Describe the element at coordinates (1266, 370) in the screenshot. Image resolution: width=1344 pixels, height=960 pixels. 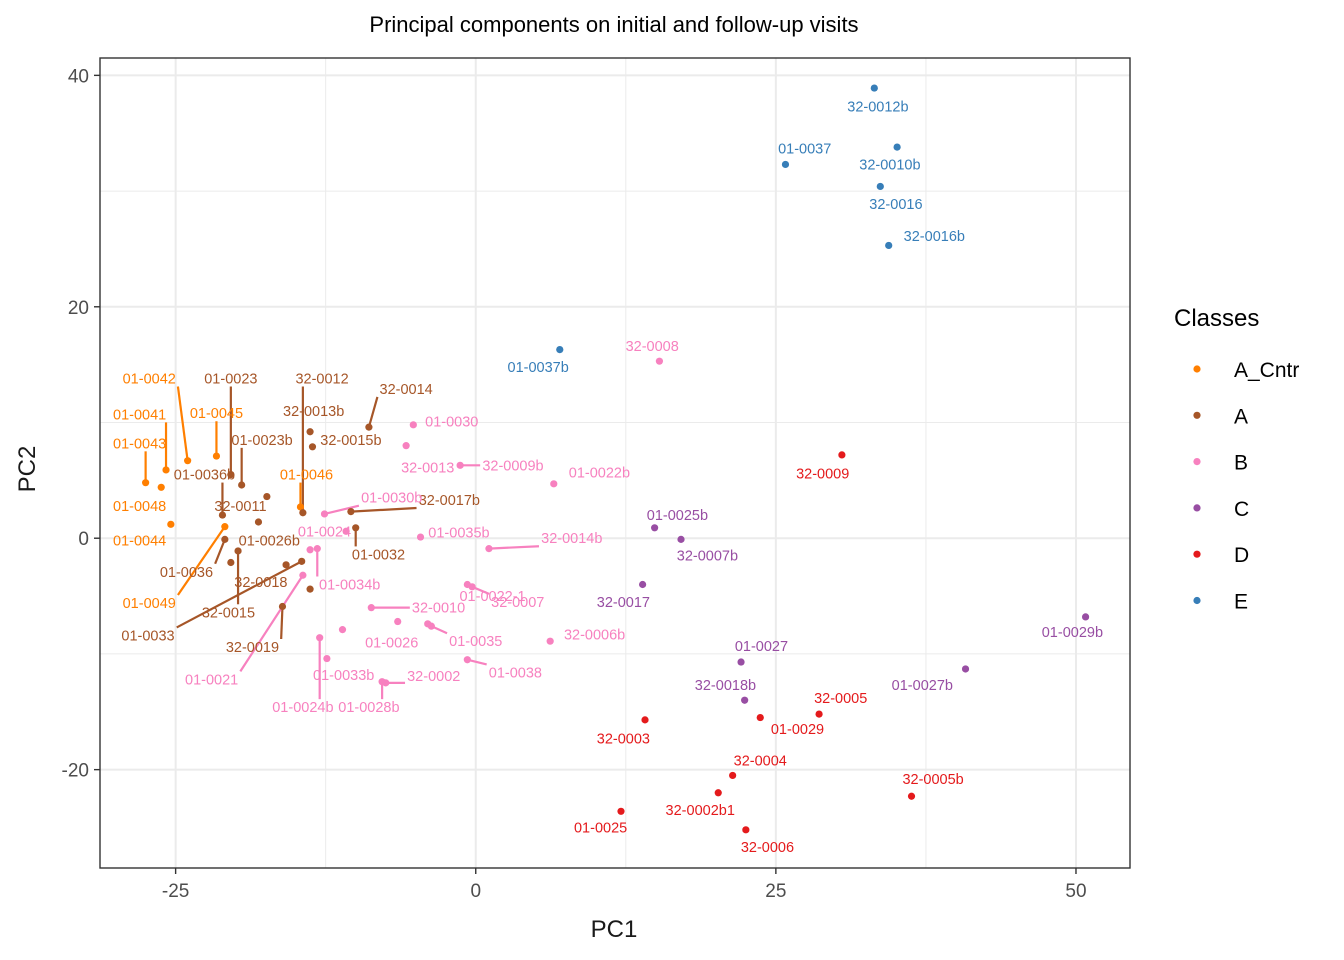
I see `legend-label: A_Cntr` at that location.